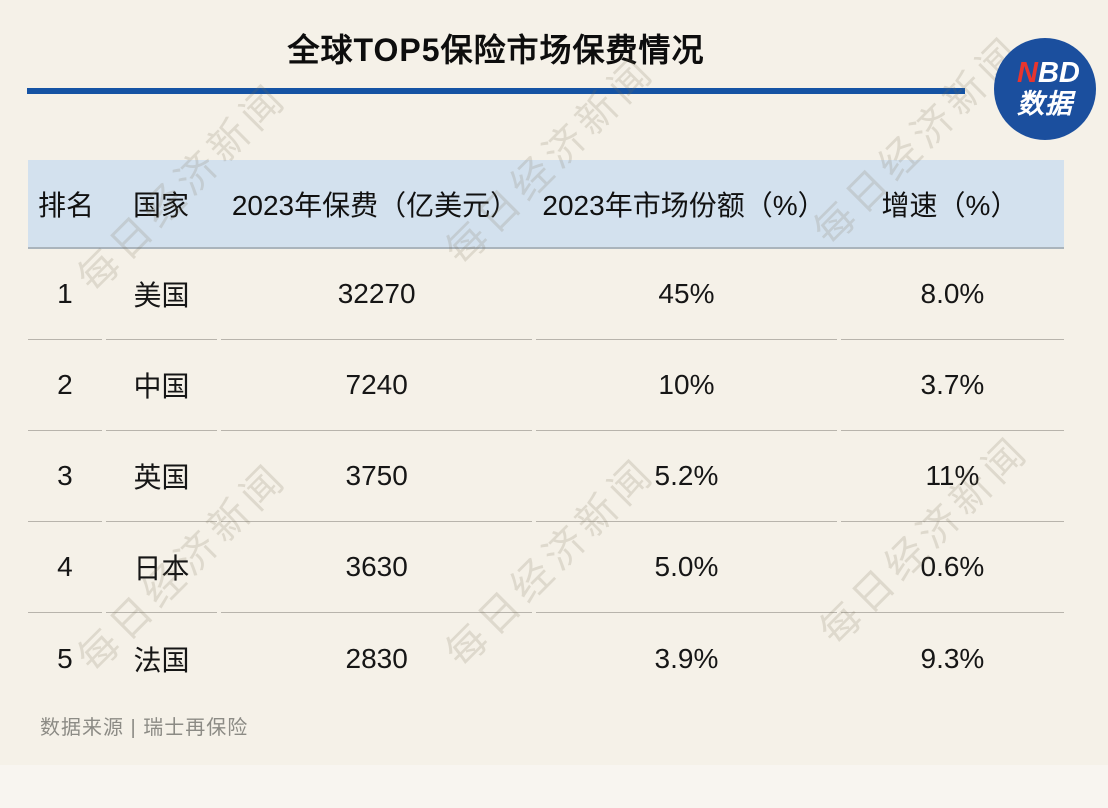  I want to click on cell-growth: 3.7%, so click(952, 385).